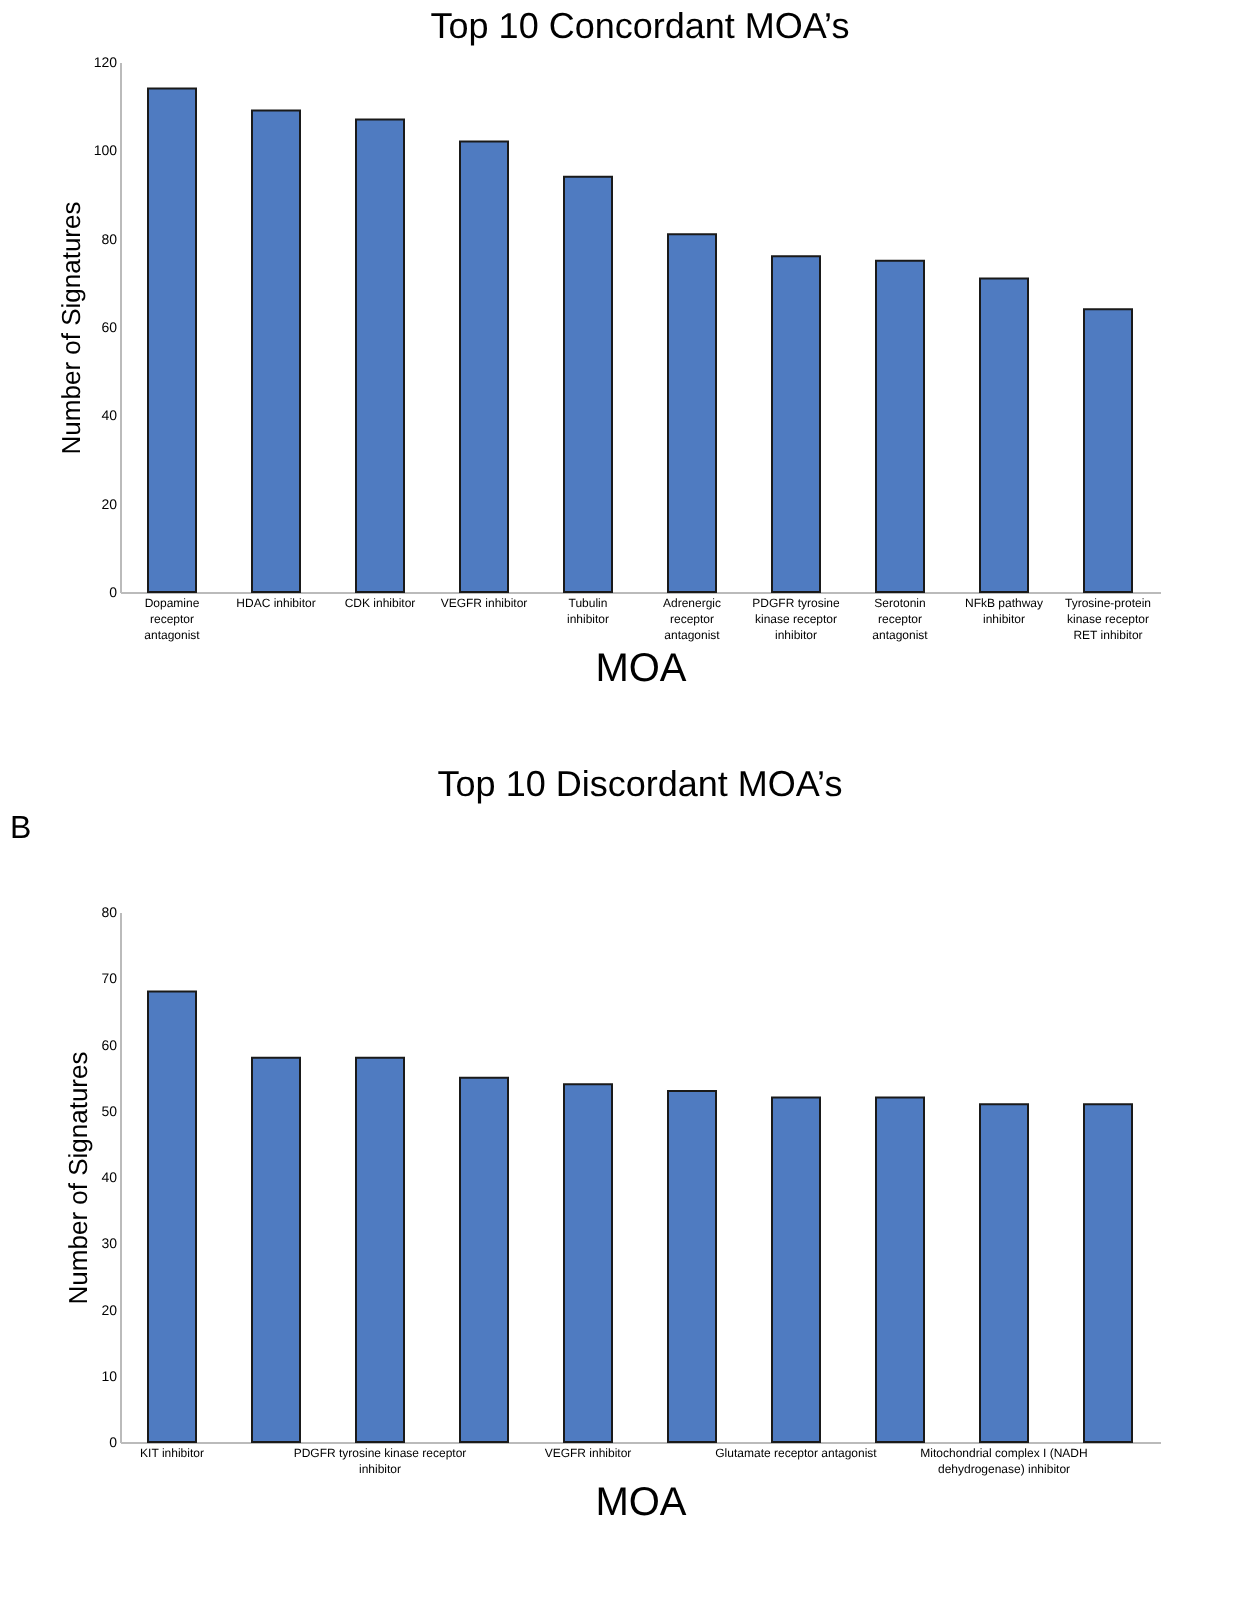 Image resolution: width=1260 pixels, height=1606 pixels. Describe the element at coordinates (21, 829) in the screenshot. I see `text: B` at that location.